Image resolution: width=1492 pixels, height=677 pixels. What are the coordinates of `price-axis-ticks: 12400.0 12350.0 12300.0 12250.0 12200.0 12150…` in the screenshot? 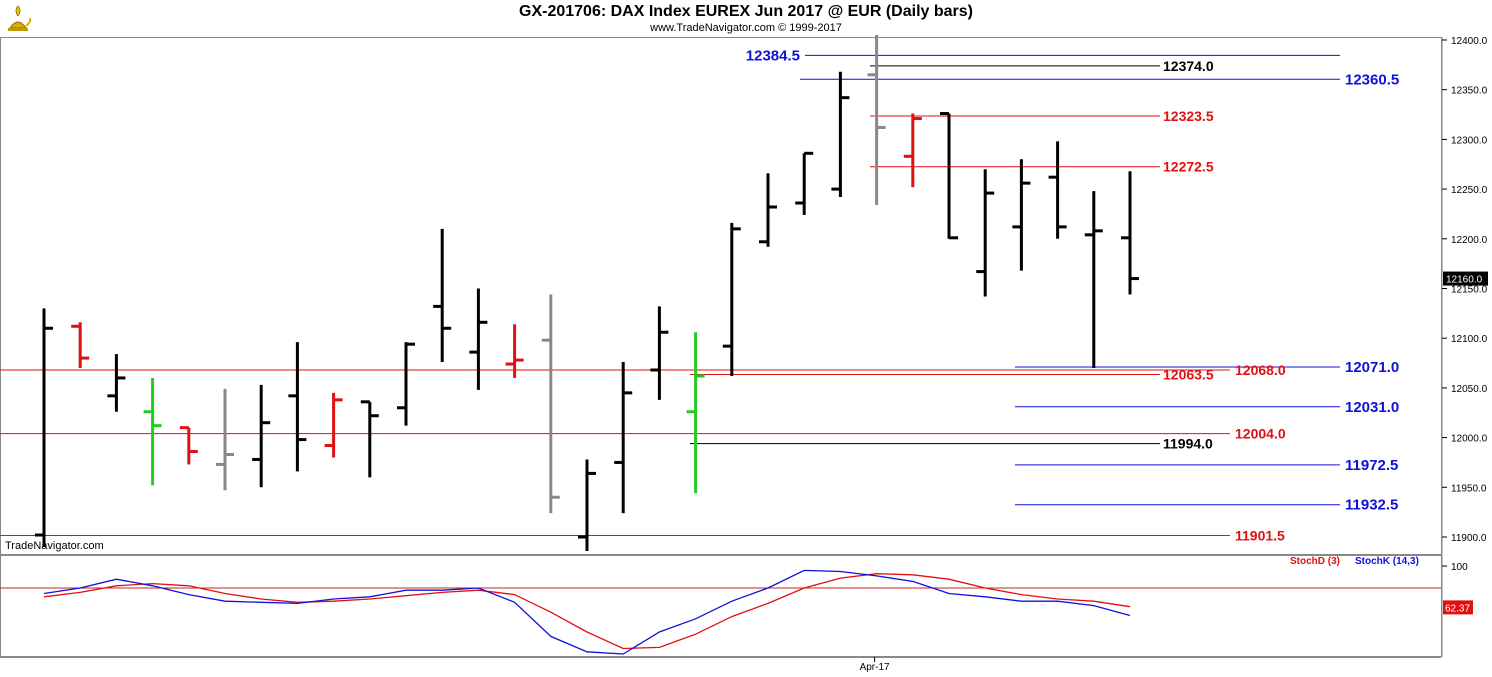 It's located at (1465, 290).